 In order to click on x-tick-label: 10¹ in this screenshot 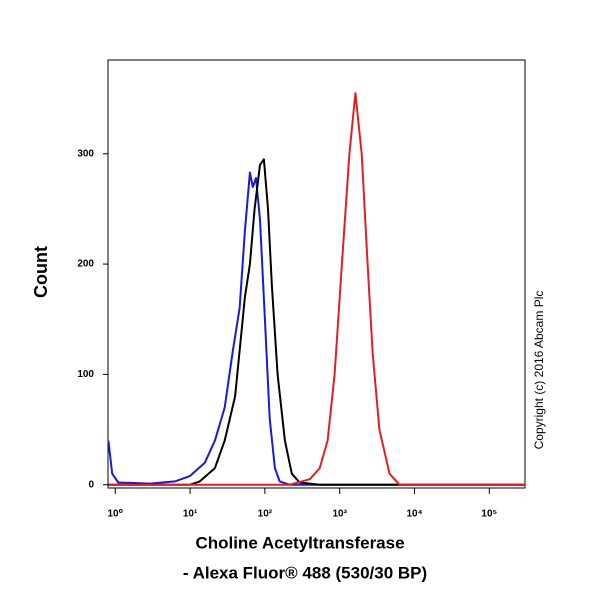, I will do `click(190, 514)`.